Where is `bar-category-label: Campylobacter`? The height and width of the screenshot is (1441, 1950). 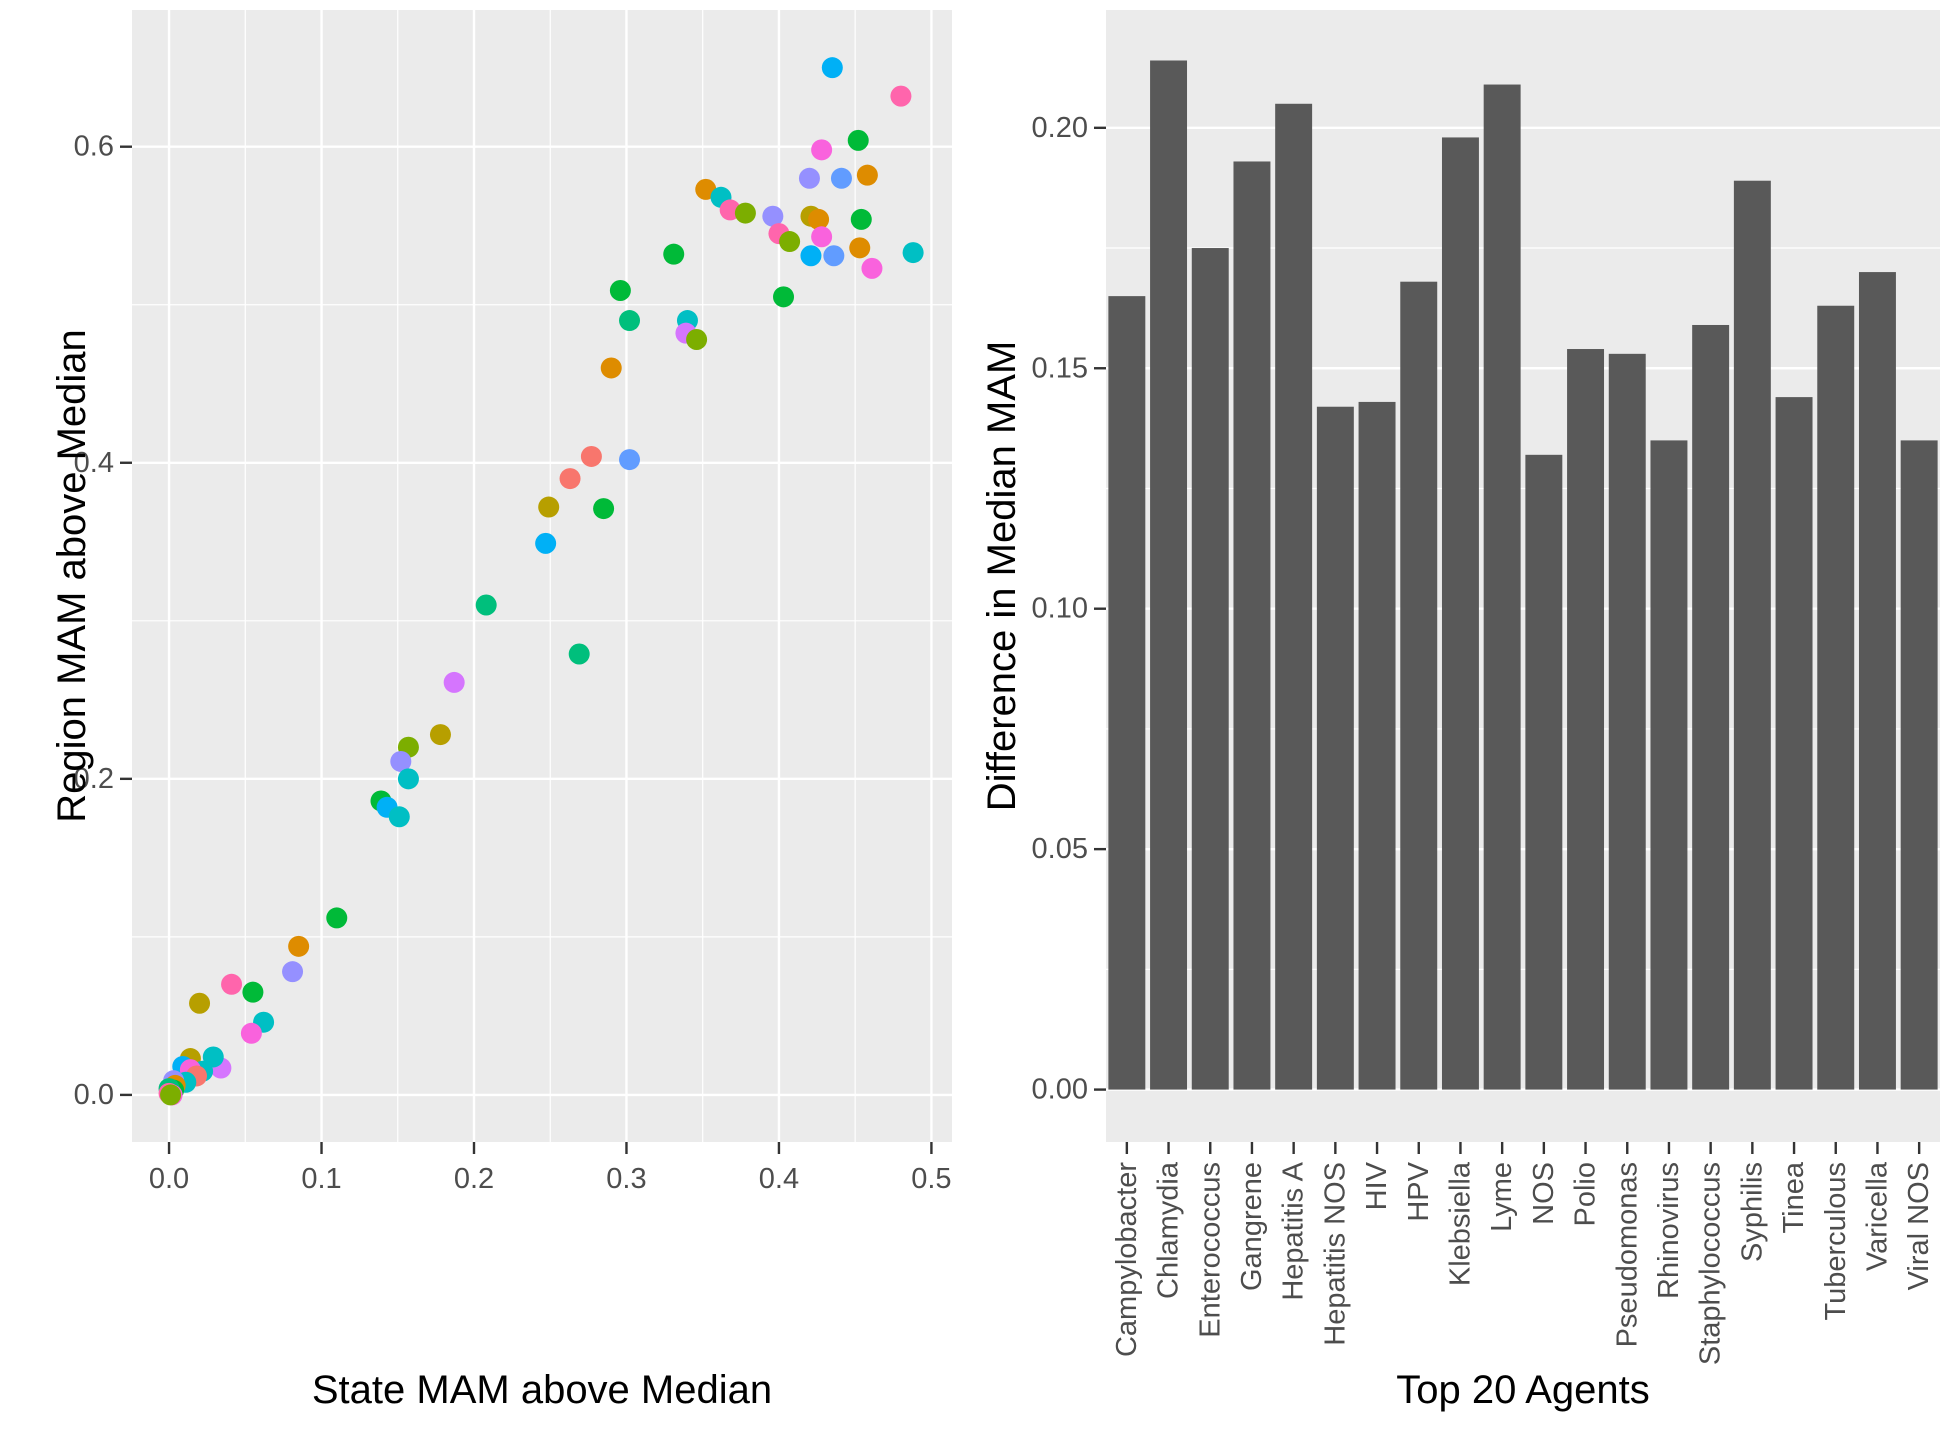
bar-category-label: Campylobacter is located at coordinates (1127, 1259).